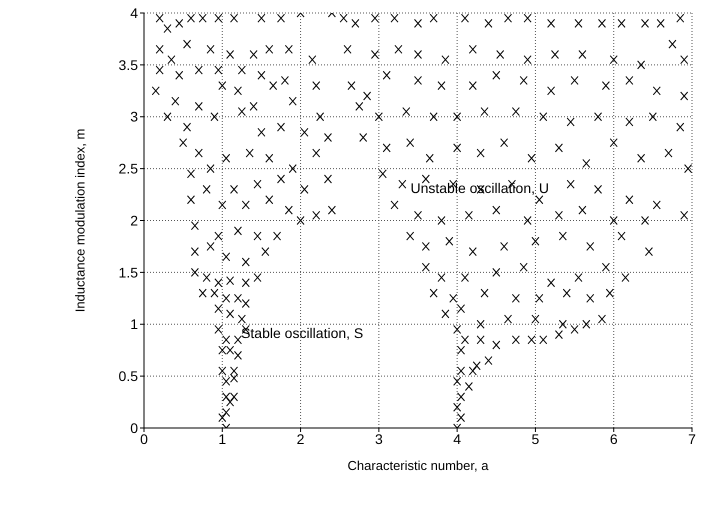  What do you see at coordinates (128, 64) in the screenshot?
I see `y-tick-label: 3.5` at bounding box center [128, 64].